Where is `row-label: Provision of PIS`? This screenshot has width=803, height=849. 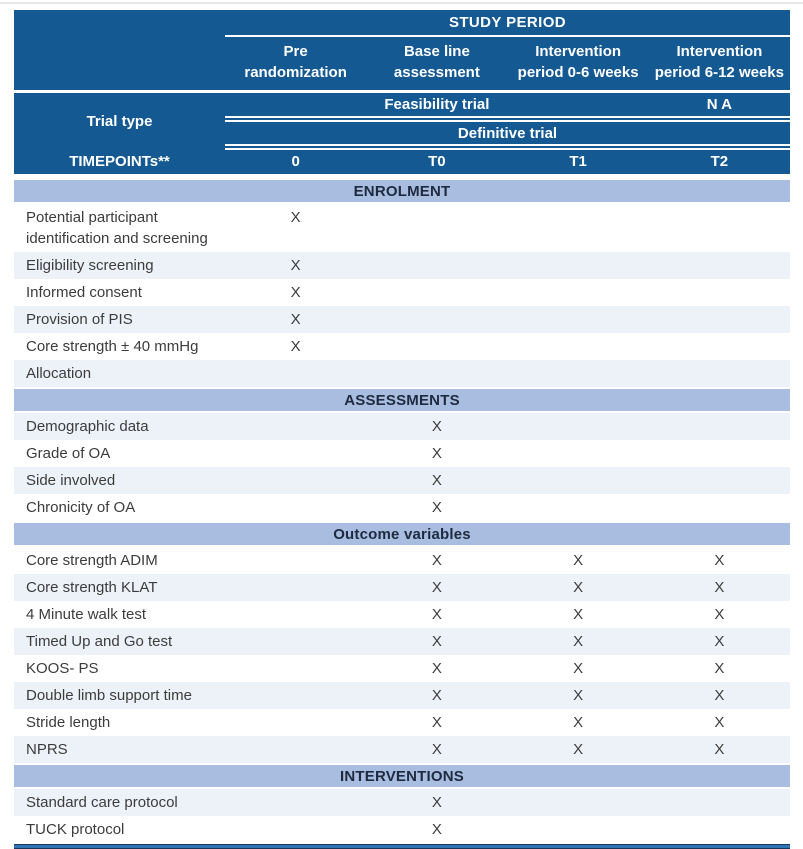
row-label: Provision of PIS is located at coordinates (79, 319).